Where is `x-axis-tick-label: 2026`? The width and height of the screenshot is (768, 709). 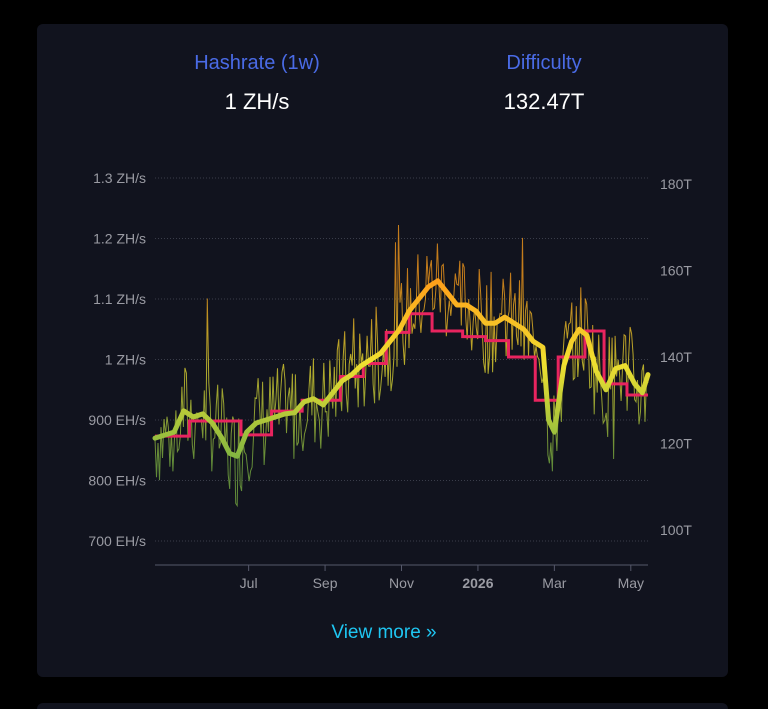
x-axis-tick-label: 2026 is located at coordinates (477, 583).